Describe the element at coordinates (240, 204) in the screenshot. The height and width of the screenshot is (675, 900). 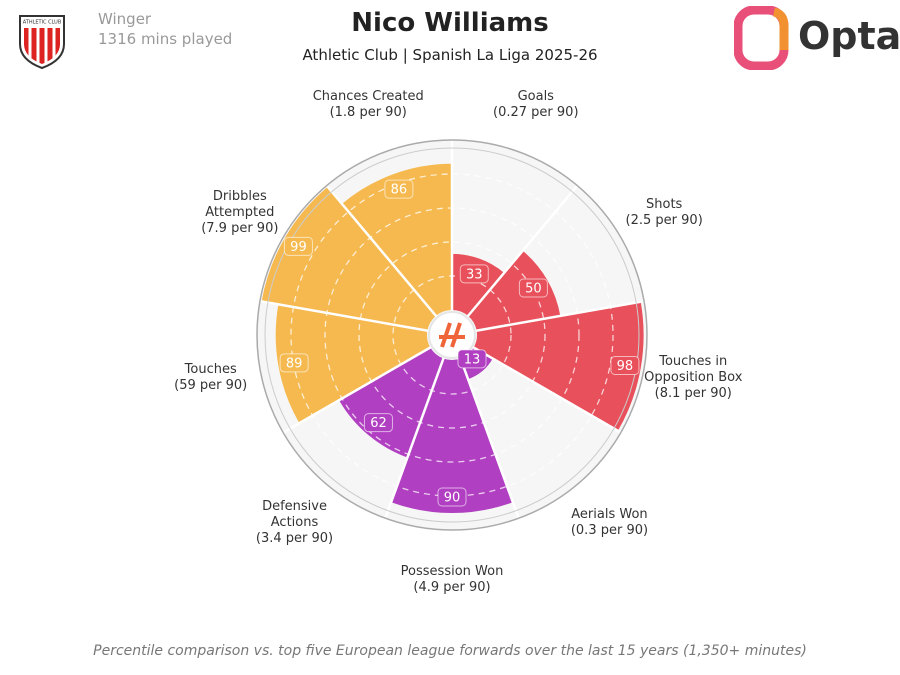
I see `category-name: Dribbles Attempted` at that location.